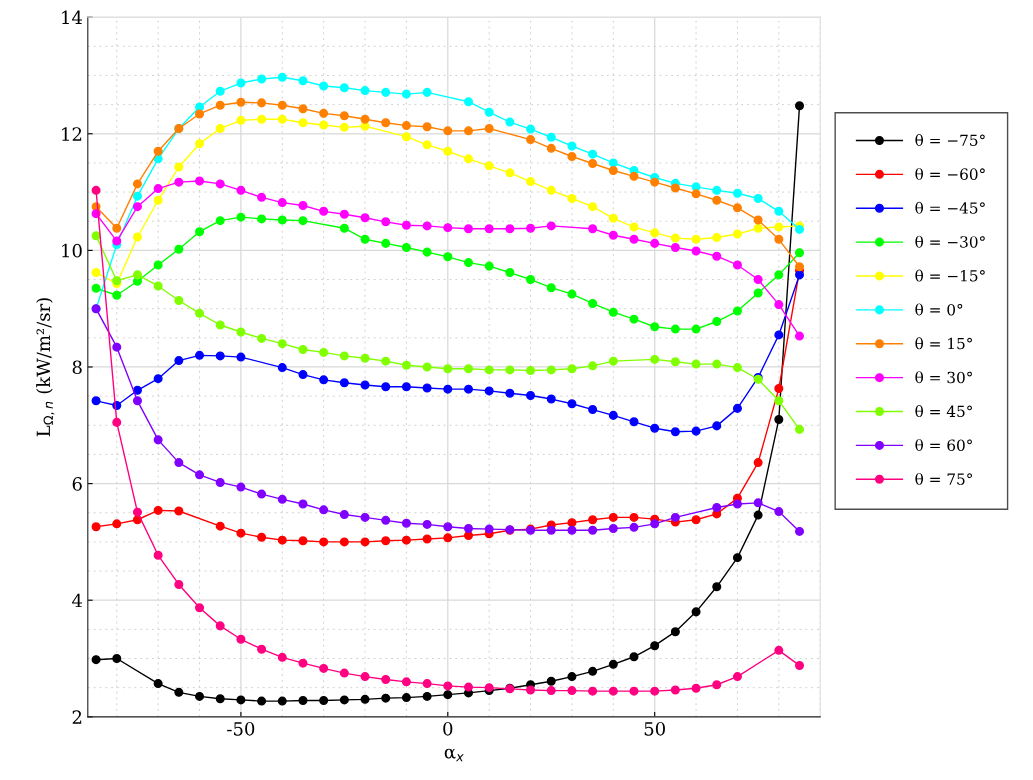 The height and width of the screenshot is (780, 1033). Describe the element at coordinates (77, 717) in the screenshot. I see `y-tick-label: 2` at that location.